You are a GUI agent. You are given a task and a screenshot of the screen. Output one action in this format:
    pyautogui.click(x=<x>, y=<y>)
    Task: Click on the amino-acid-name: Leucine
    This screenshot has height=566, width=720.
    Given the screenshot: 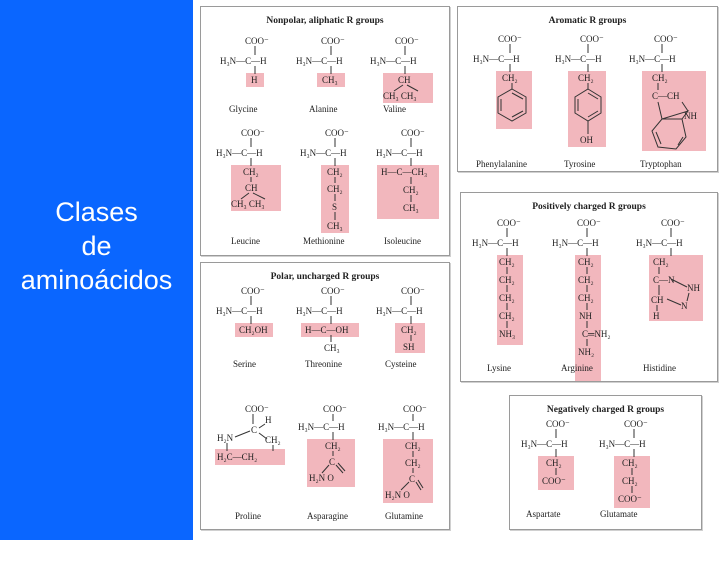 What is the action you would take?
    pyautogui.click(x=245, y=241)
    